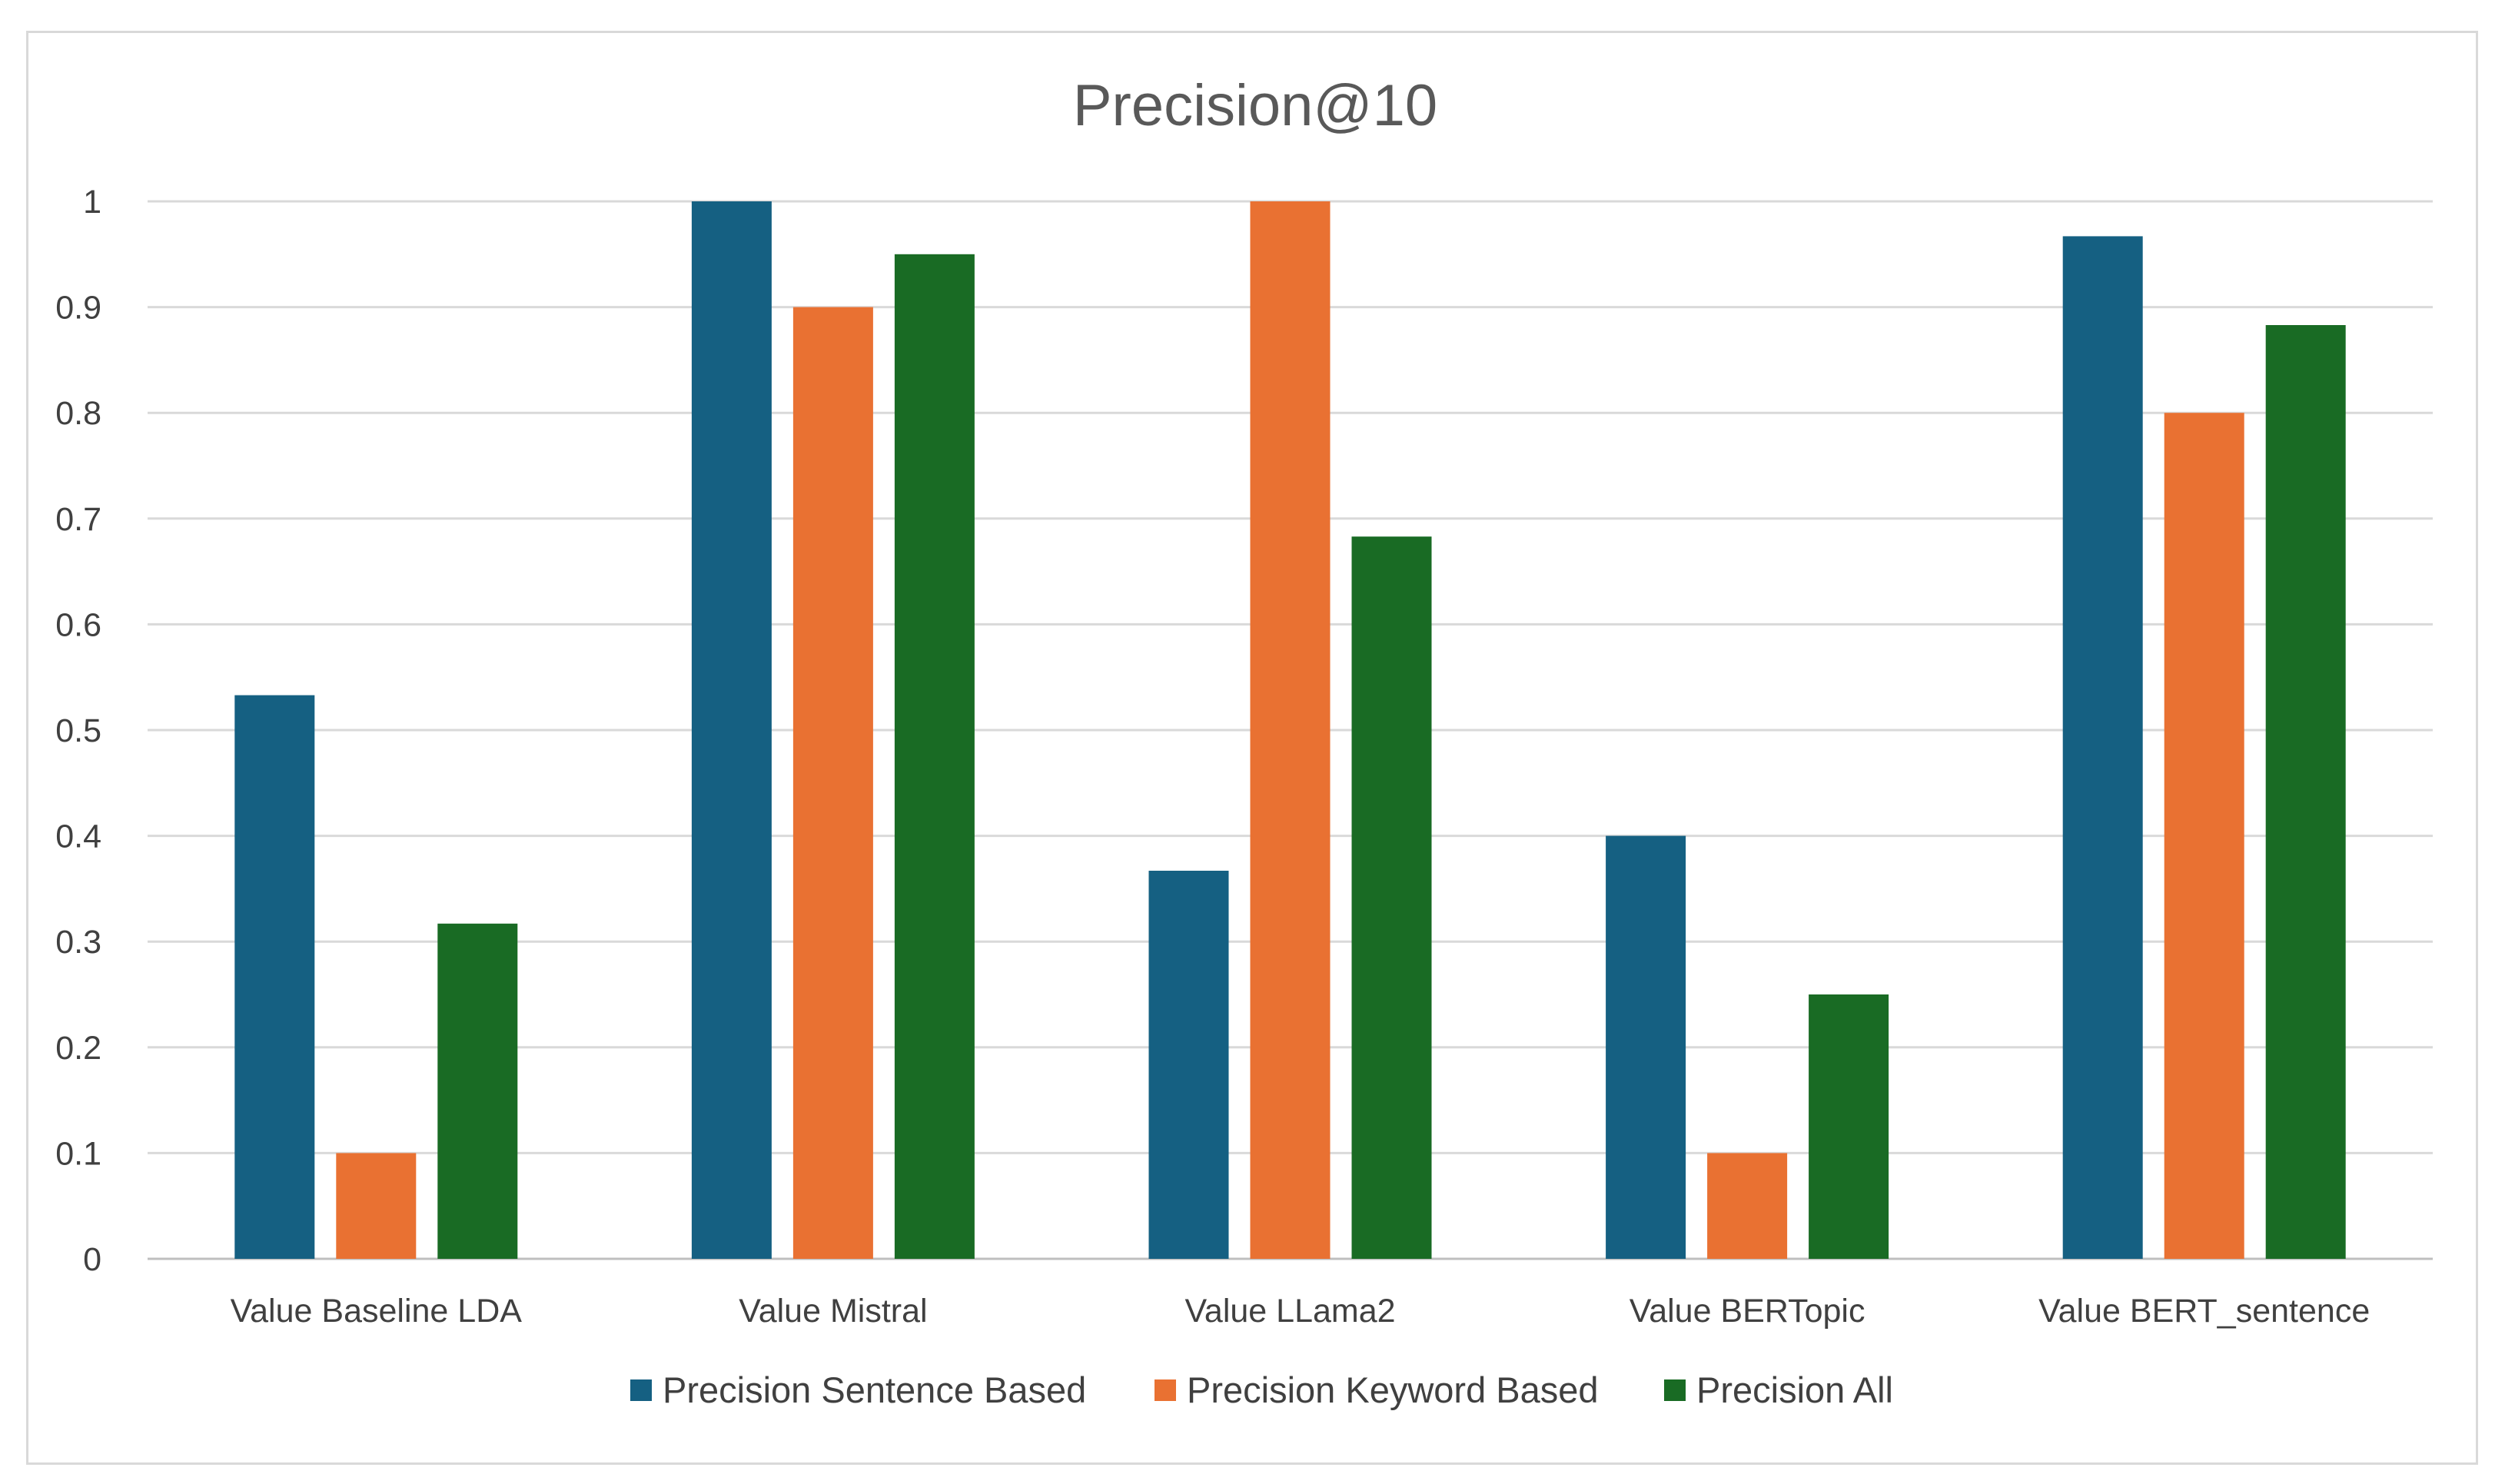  What do you see at coordinates (1747, 1311) in the screenshot?
I see `x-tick-label: Value BERTopic` at bounding box center [1747, 1311].